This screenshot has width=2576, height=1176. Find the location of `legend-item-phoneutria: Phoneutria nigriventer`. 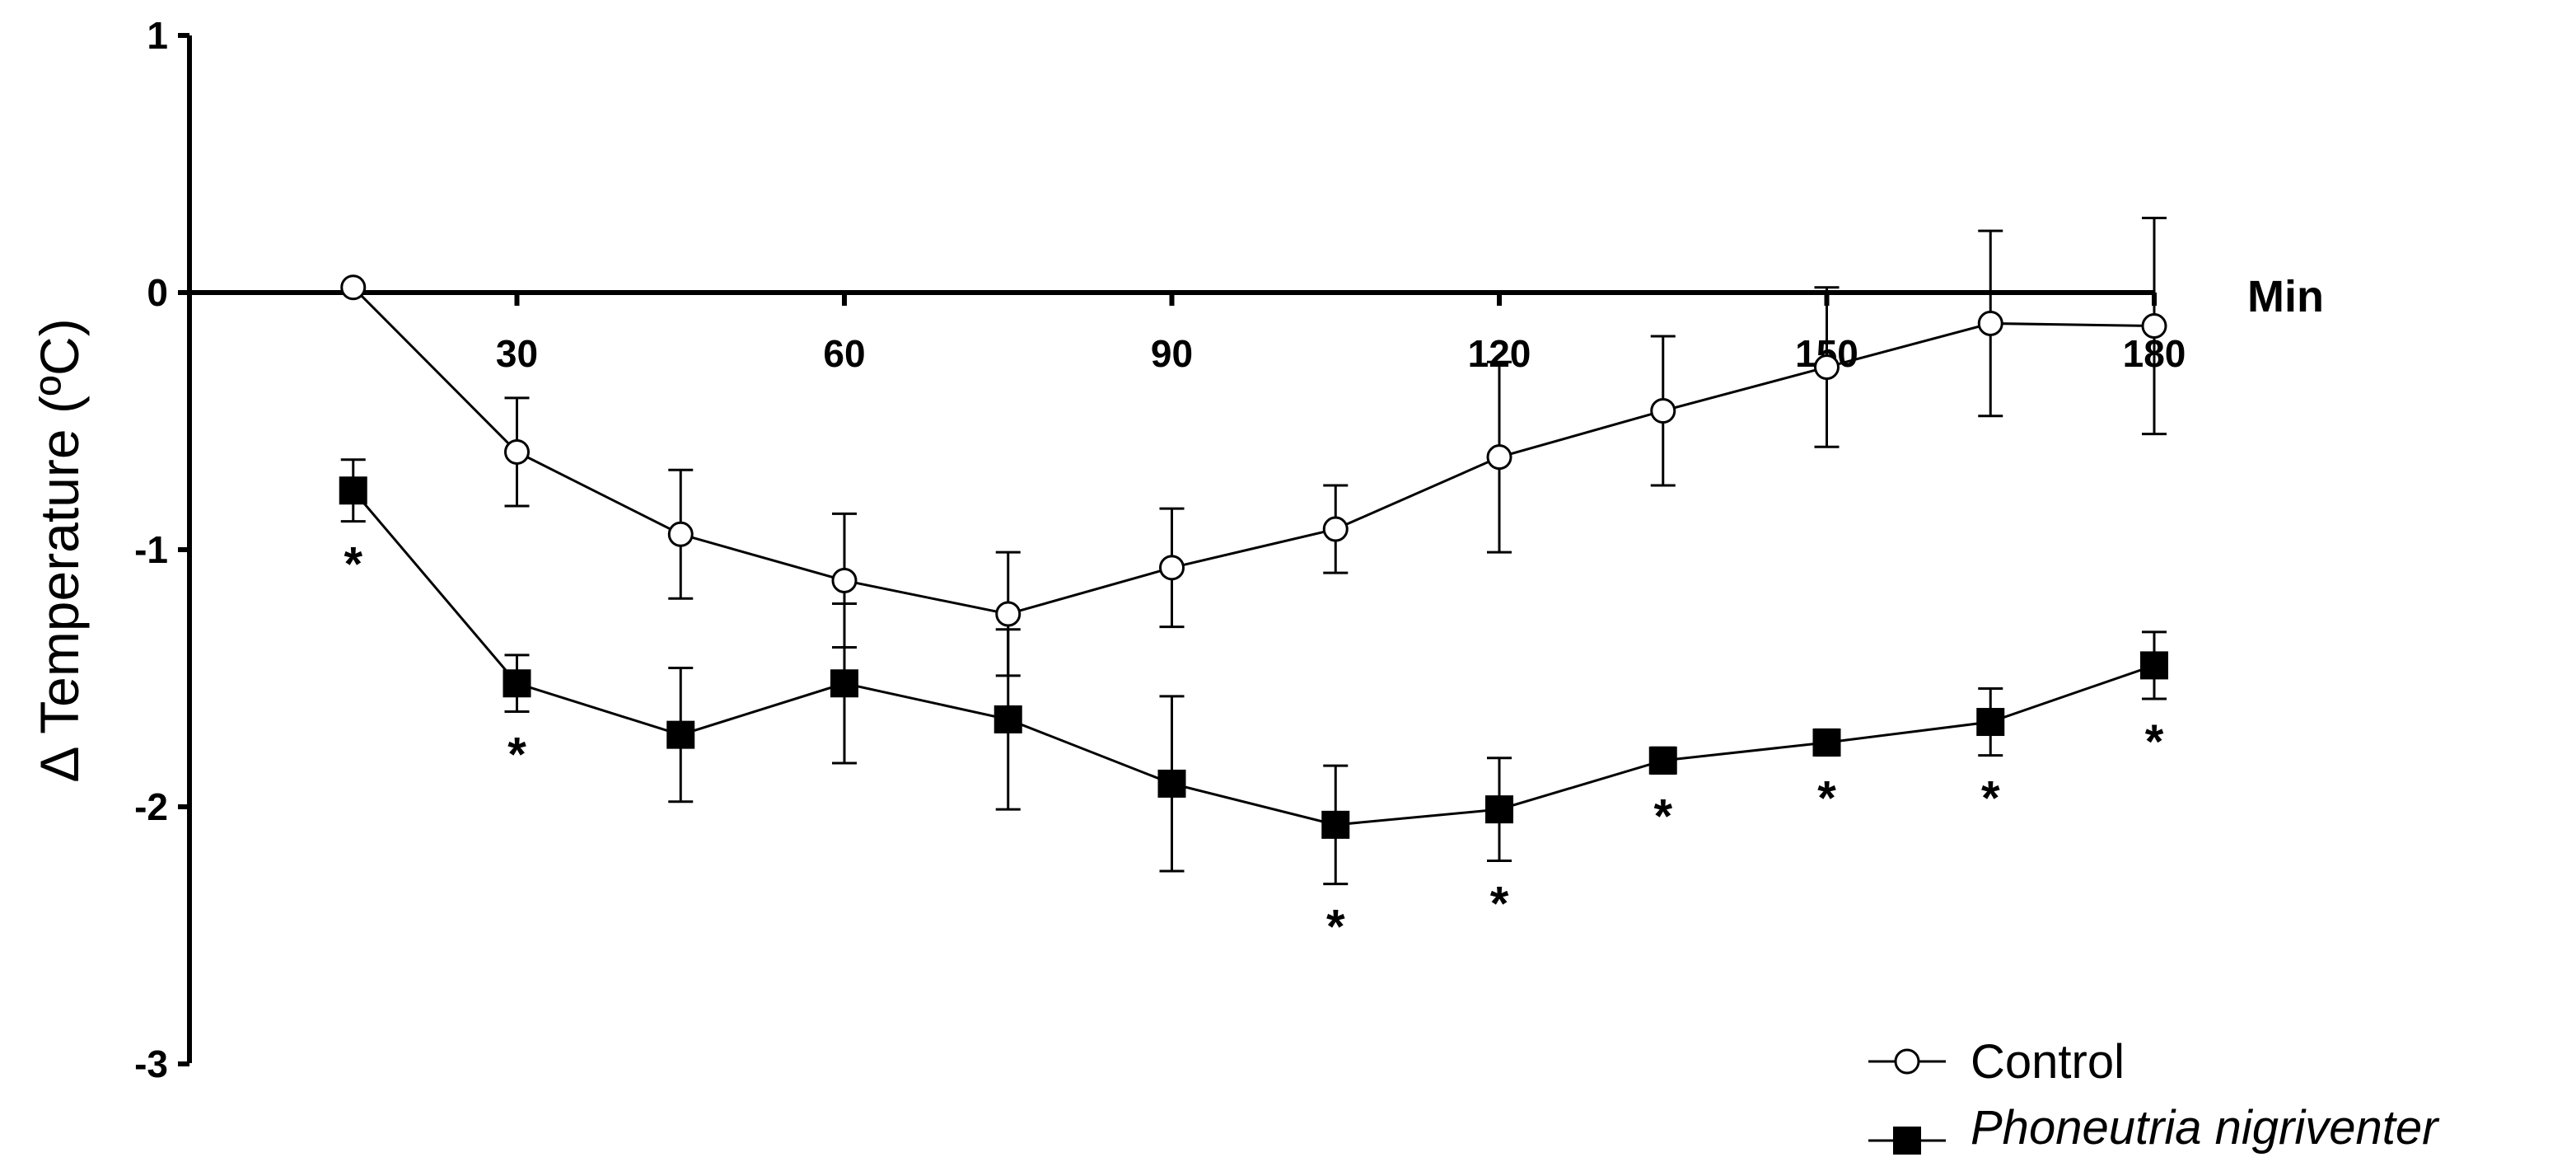

legend-item-phoneutria: Phoneutria nigriventer is located at coordinates (2154, 1128).